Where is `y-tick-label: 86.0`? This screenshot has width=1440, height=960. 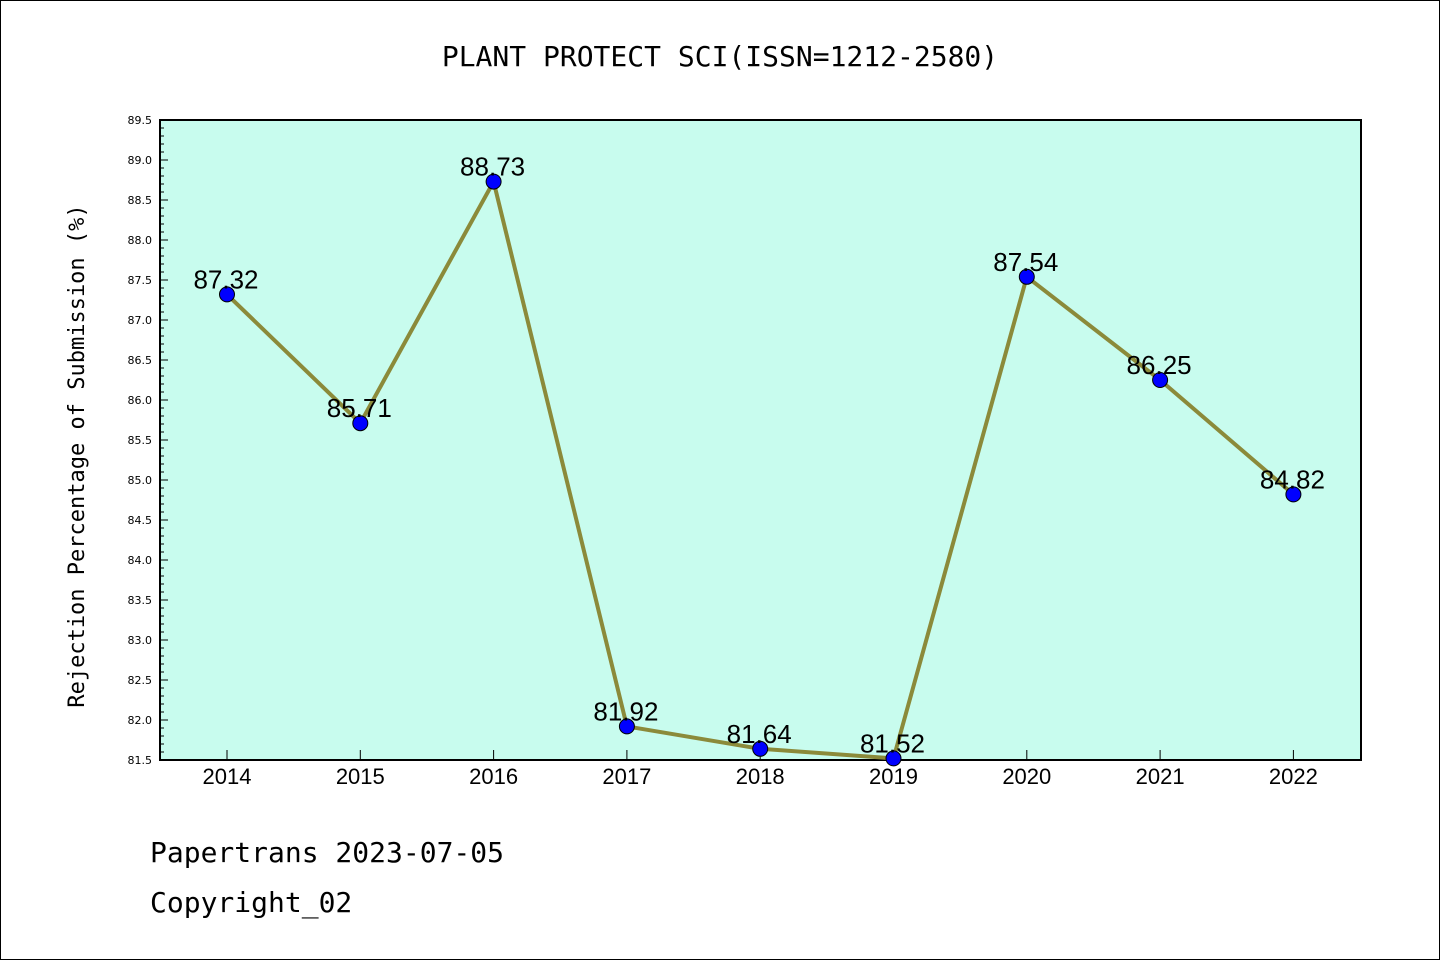
y-tick-label: 86.0 is located at coordinates (140, 400).